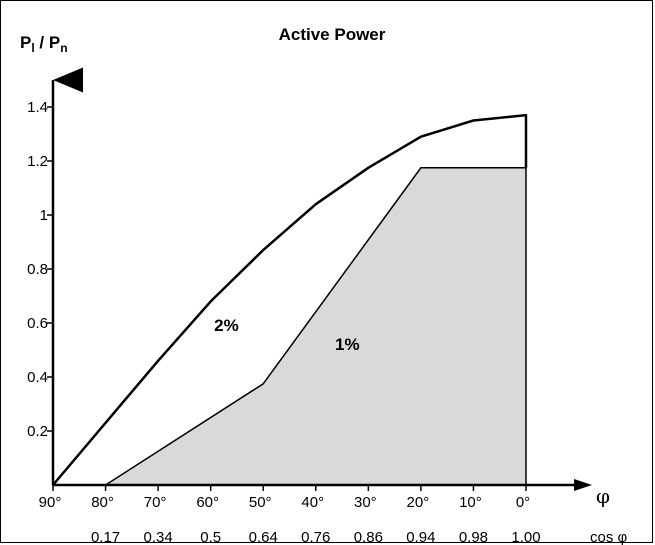  What do you see at coordinates (368, 537) in the screenshot?
I see `cos-tick-label: 0.86` at bounding box center [368, 537].